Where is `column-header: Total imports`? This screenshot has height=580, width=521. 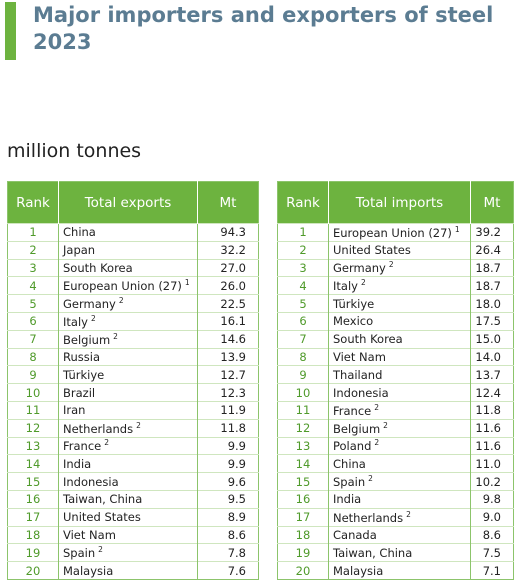 column-header: Total imports is located at coordinates (399, 202).